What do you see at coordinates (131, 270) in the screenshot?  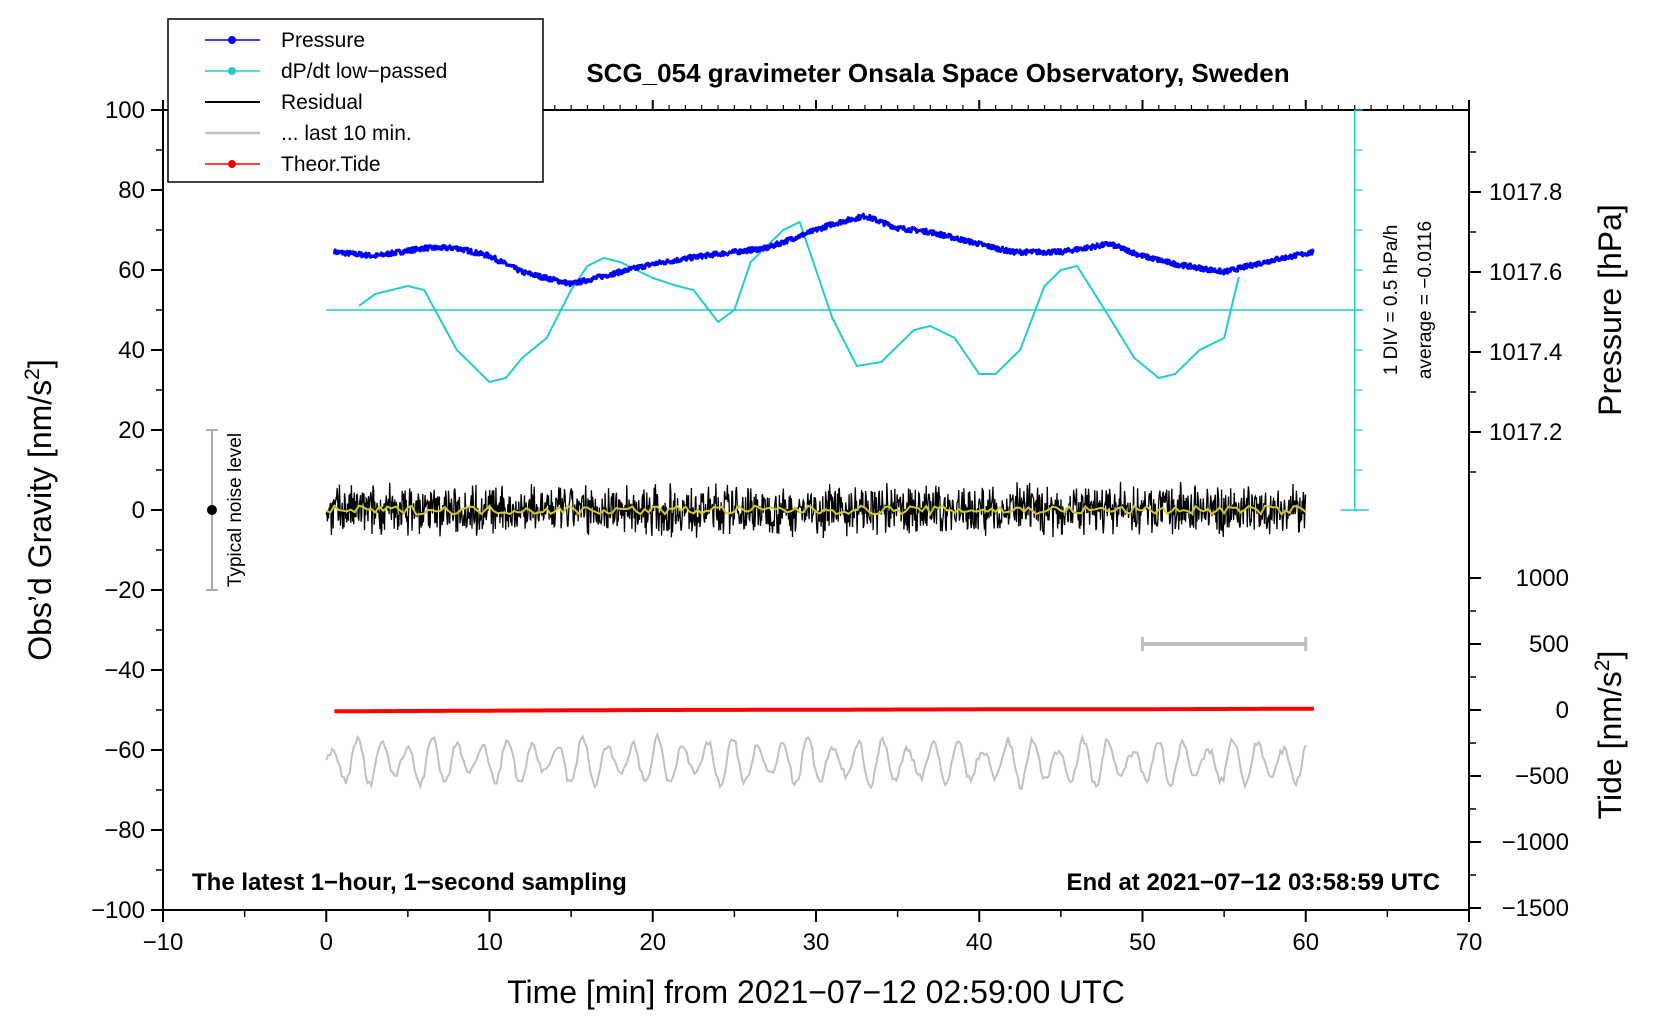 I see `y-tick-label-left: 60` at bounding box center [131, 270].